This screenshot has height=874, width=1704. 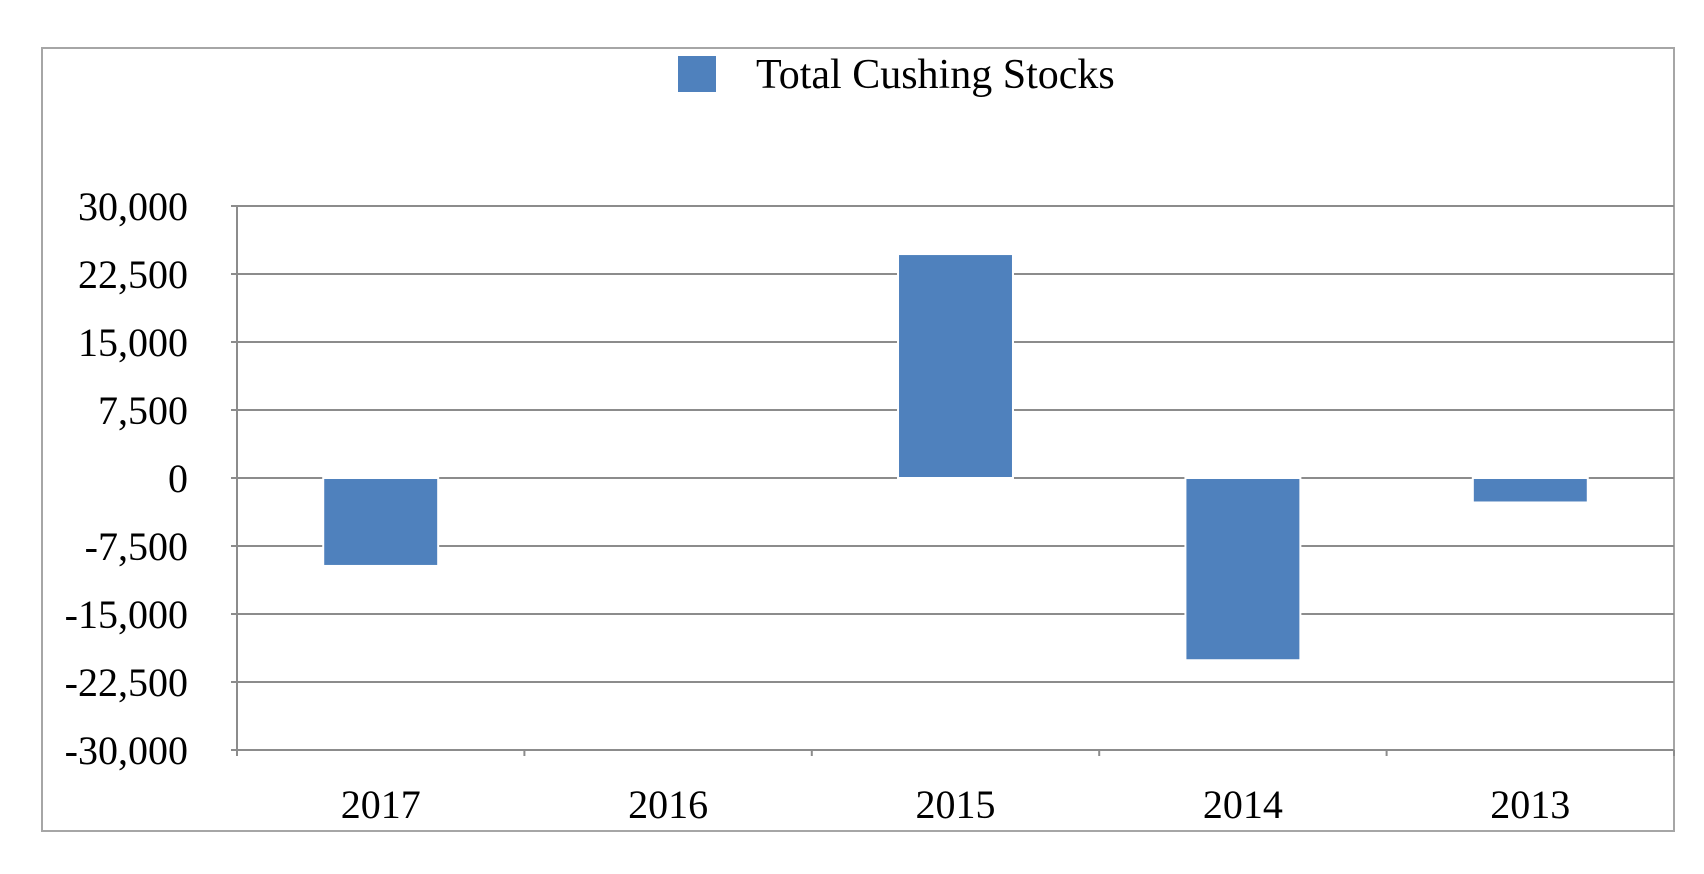 What do you see at coordinates (1243, 569) in the screenshot?
I see `bar-2014` at bounding box center [1243, 569].